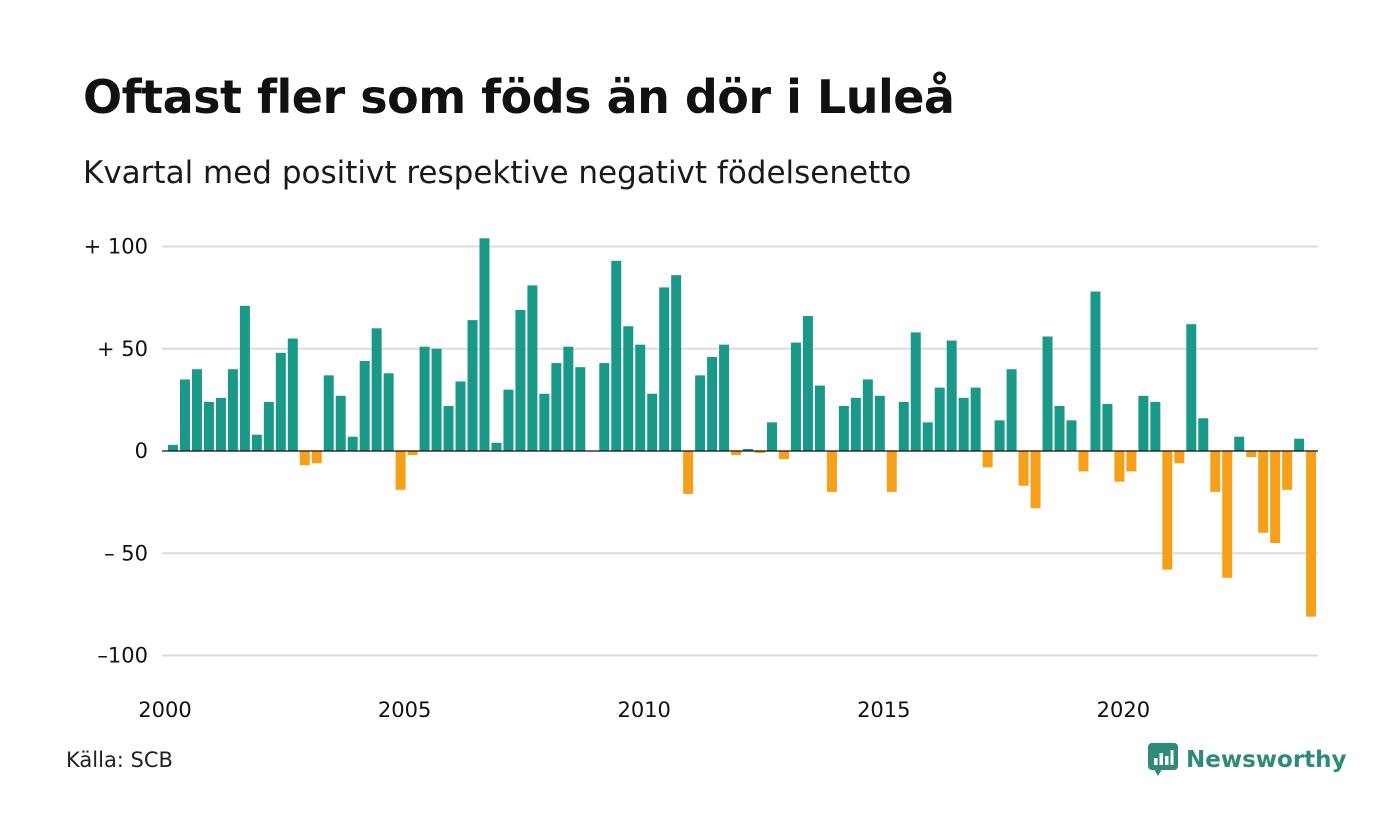 The width and height of the screenshot is (1400, 840). What do you see at coordinates (404, 710) in the screenshot?
I see `x-tick-label: 2005` at bounding box center [404, 710].